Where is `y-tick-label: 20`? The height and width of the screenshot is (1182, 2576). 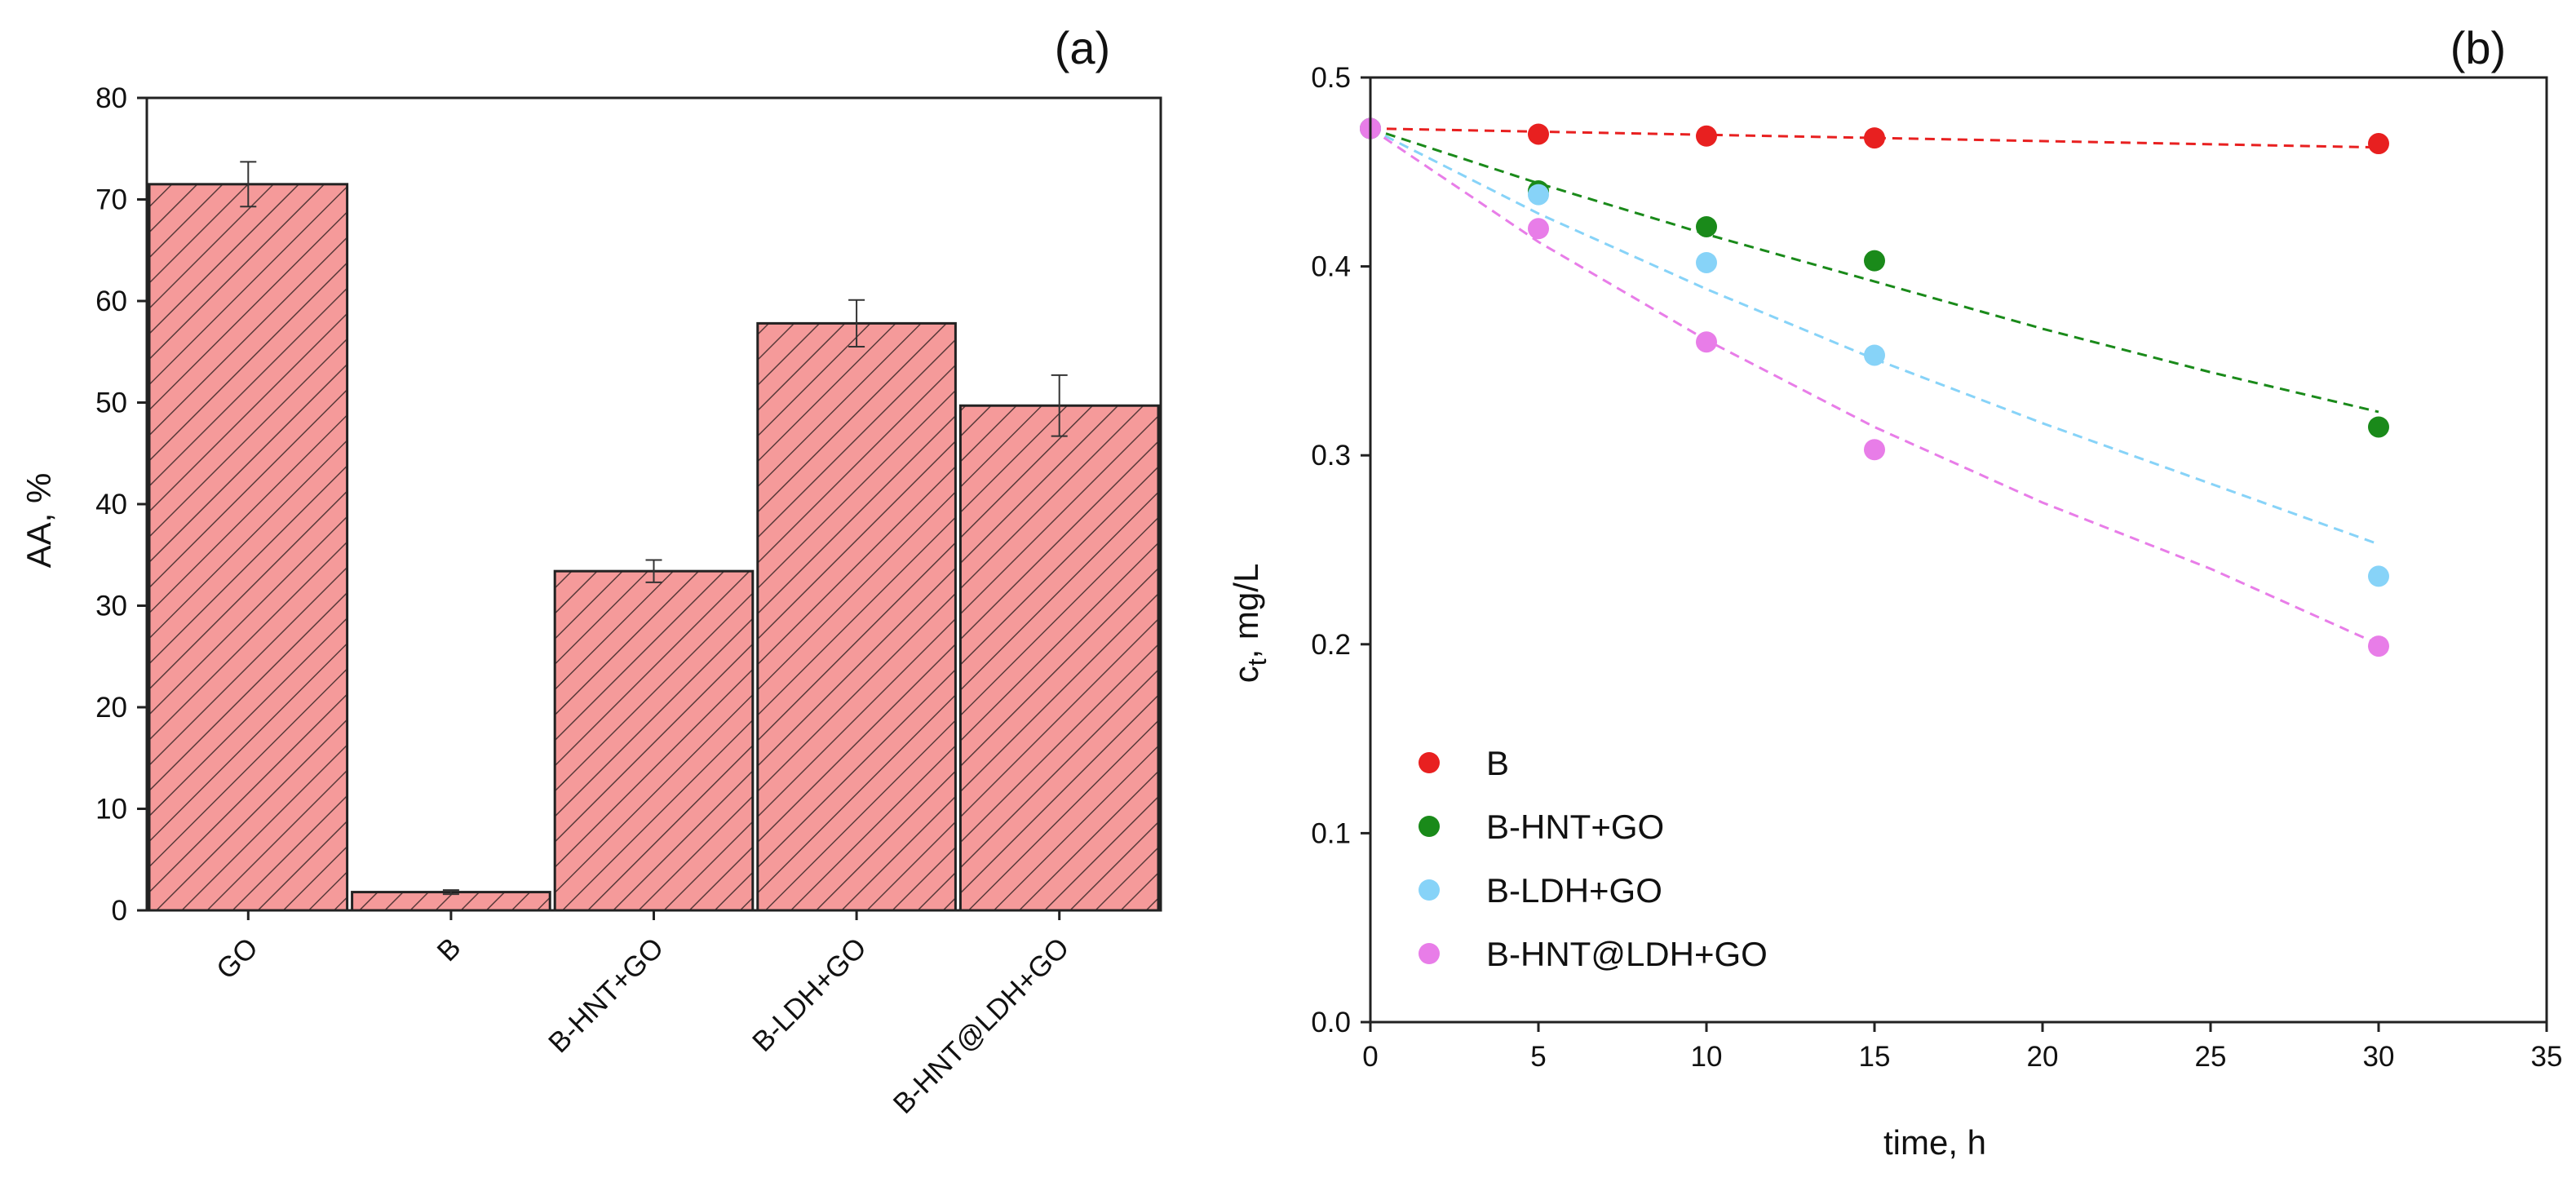 y-tick-label: 20 is located at coordinates (111, 708).